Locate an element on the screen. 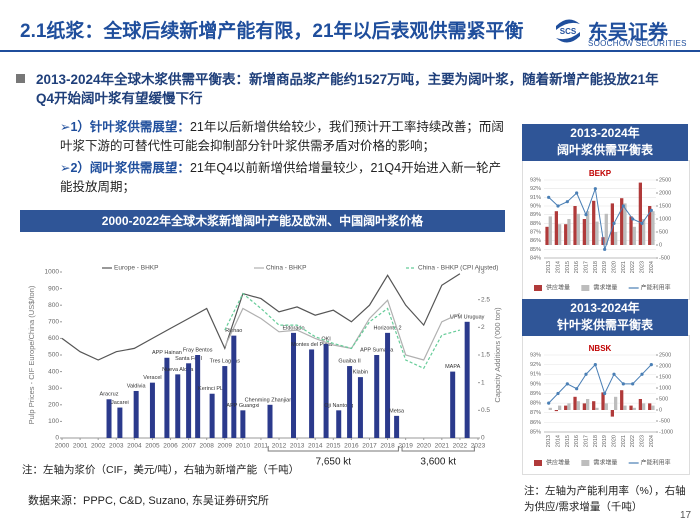 The width and height of the screenshot is (700, 525). y-tick-label: 400 is located at coordinates (53, 371).